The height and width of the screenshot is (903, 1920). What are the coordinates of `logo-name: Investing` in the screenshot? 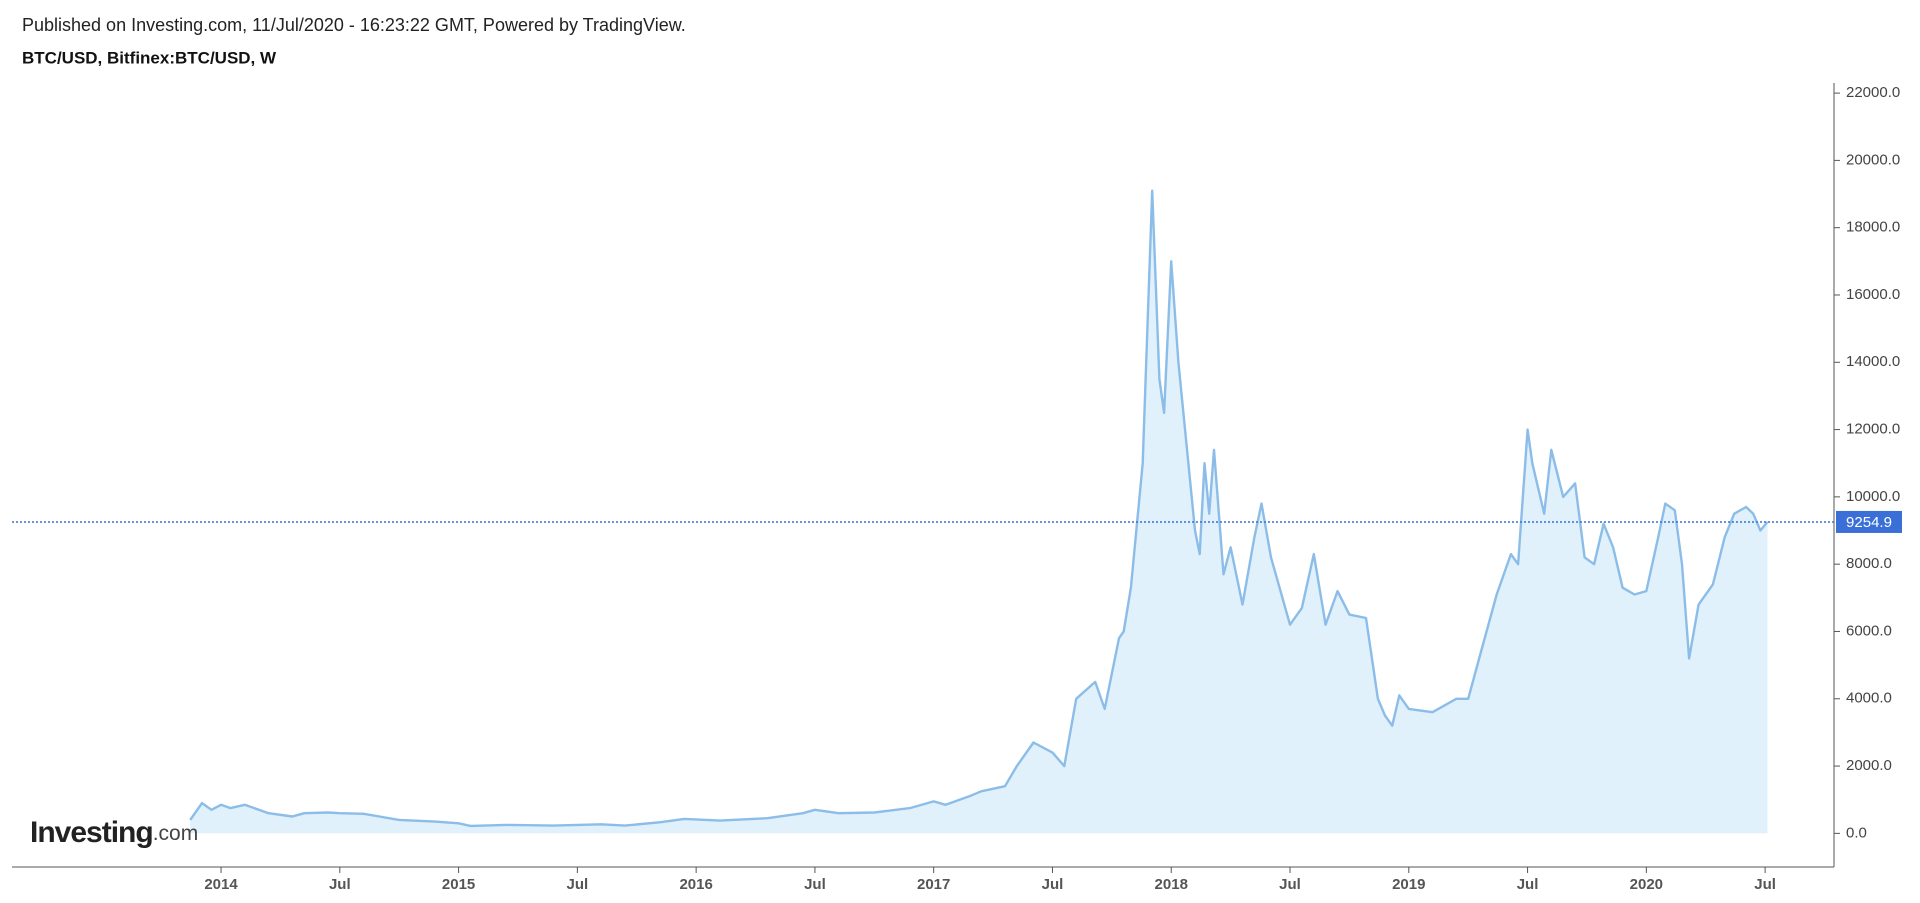 It's located at (91, 832).